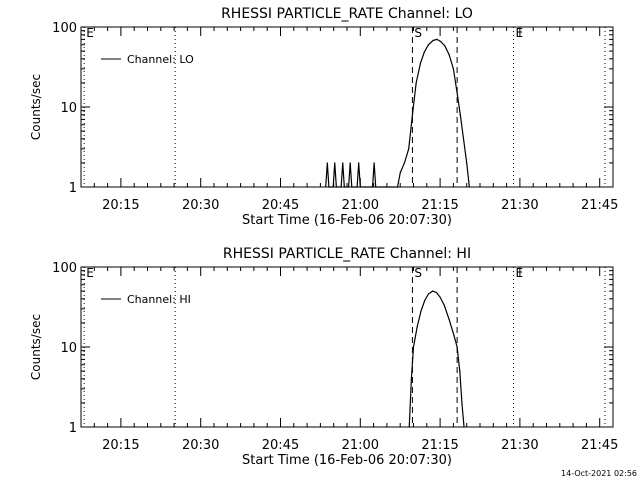 The image size is (640, 480). I want to click on chart-title: RHESSI PARTICLE_RATE Channel: LO, so click(347, 14).